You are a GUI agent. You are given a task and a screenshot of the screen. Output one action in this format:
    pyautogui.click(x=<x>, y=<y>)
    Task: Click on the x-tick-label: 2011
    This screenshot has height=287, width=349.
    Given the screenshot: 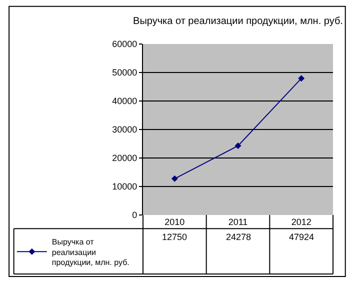 What is the action you would take?
    pyautogui.click(x=238, y=222)
    